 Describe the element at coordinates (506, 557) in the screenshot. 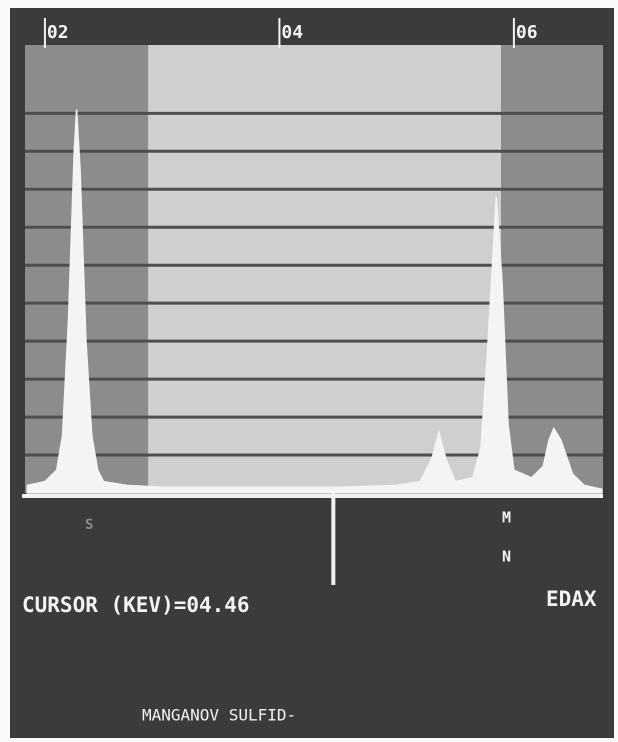

I see `peak-label: N` at that location.